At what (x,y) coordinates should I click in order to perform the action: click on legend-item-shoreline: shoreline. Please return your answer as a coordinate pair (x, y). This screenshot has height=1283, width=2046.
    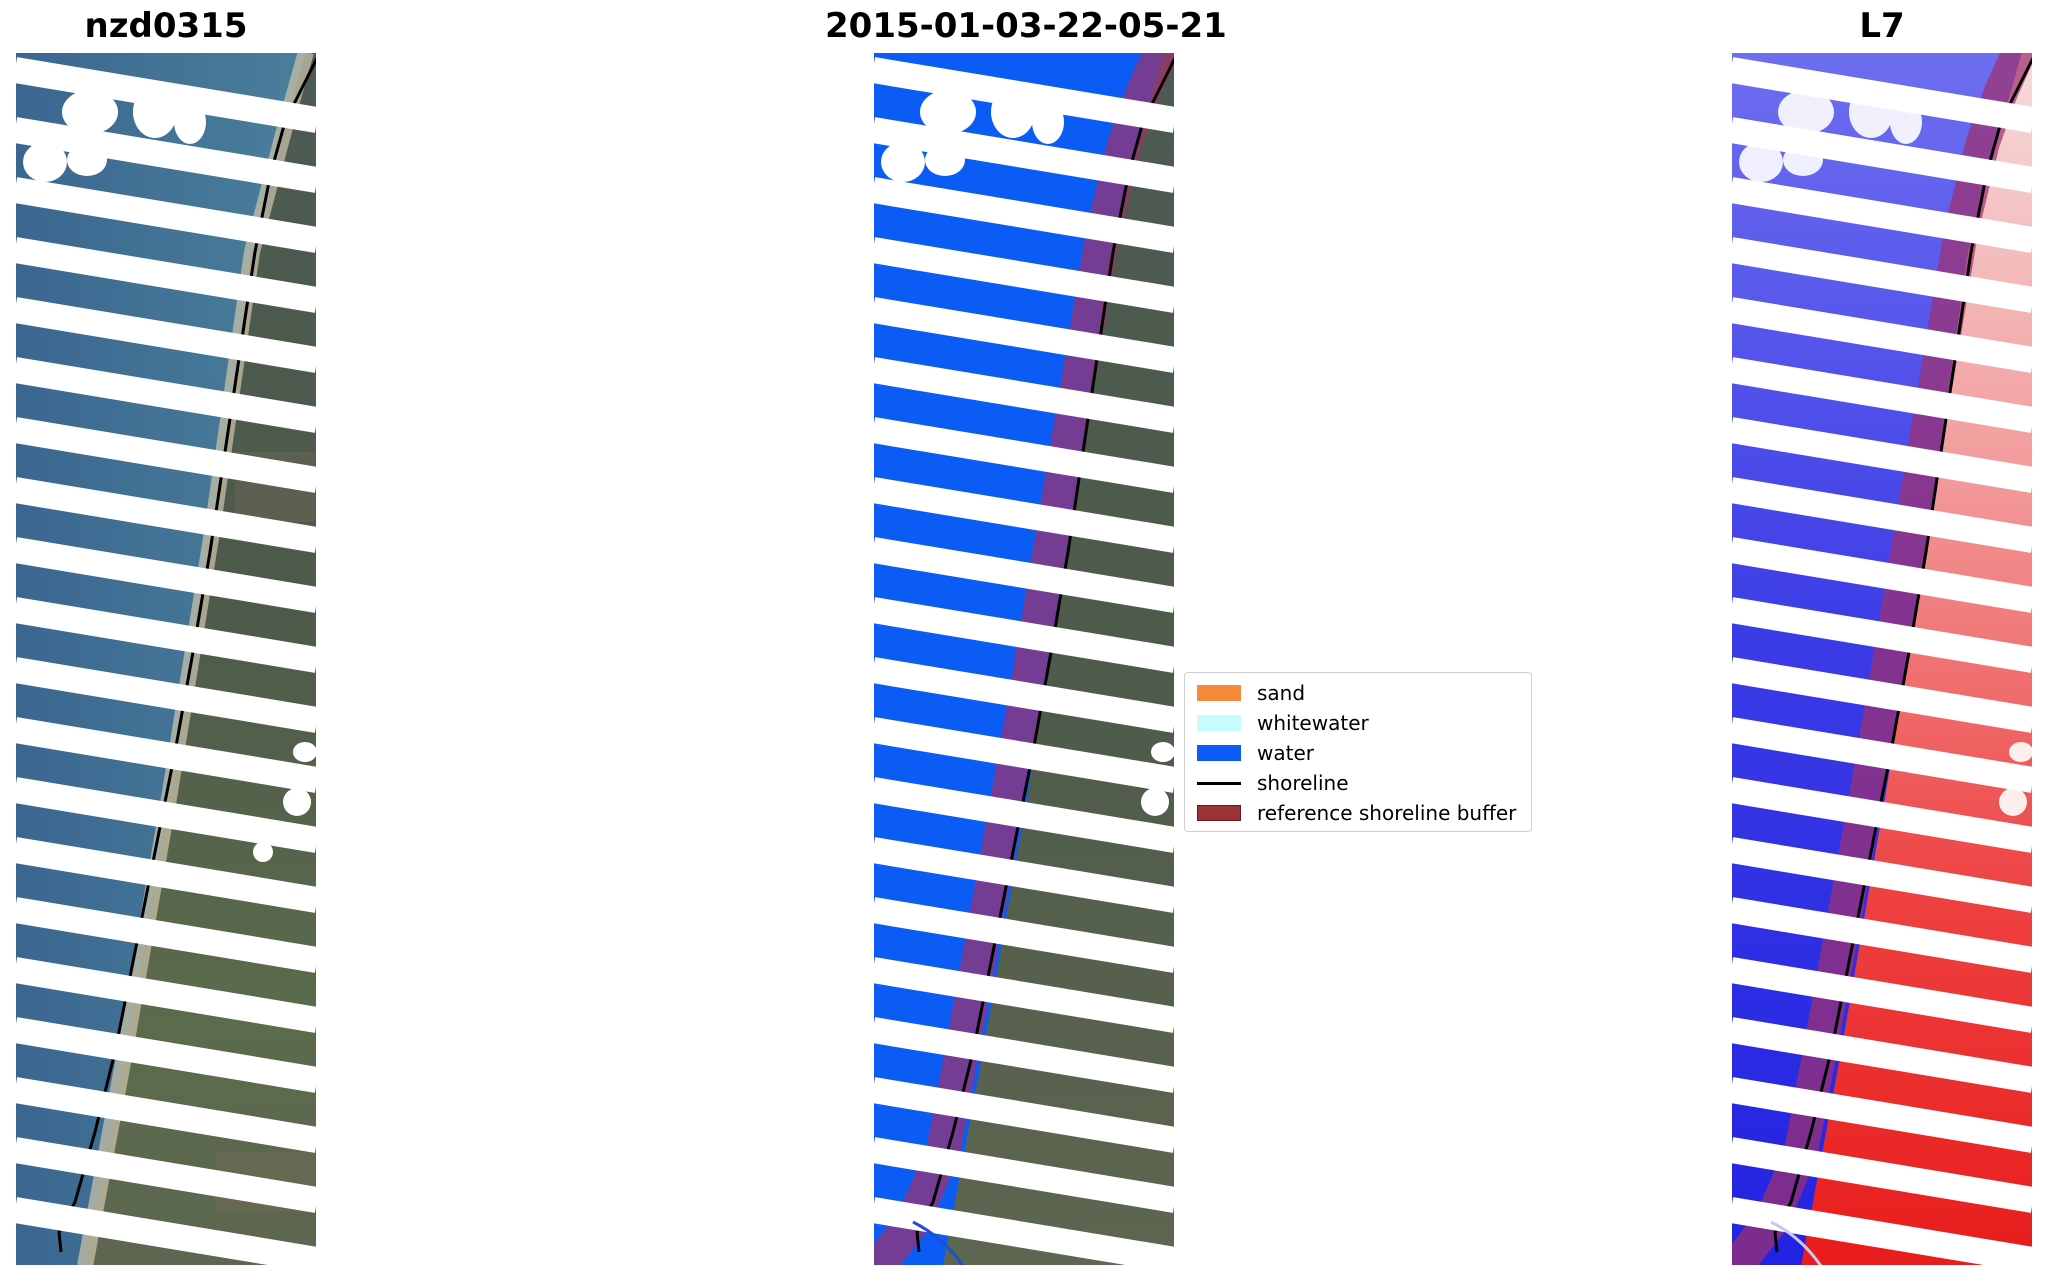
    Looking at the image, I should click on (1273, 783).